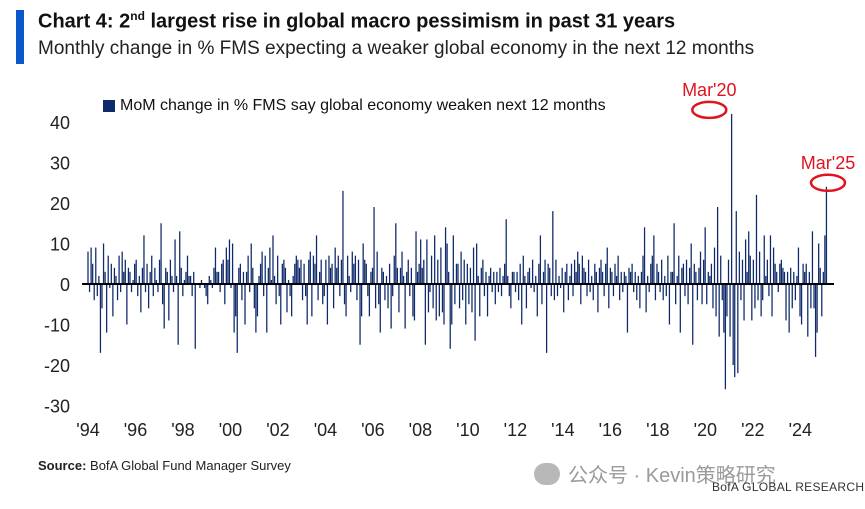 This screenshot has width=865, height=509. What do you see at coordinates (672, 476) in the screenshot?
I see `watermark-text: 公众号 · Kevin策略研究` at bounding box center [672, 476].